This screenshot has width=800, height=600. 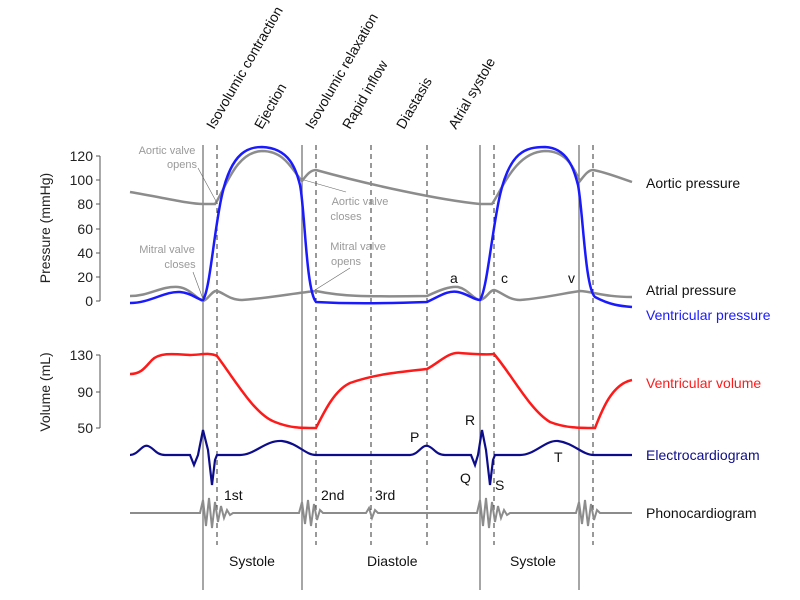 What do you see at coordinates (358, 254) in the screenshot?
I see `annotation-mitral-valve-opens: Mitral valve opens` at bounding box center [358, 254].